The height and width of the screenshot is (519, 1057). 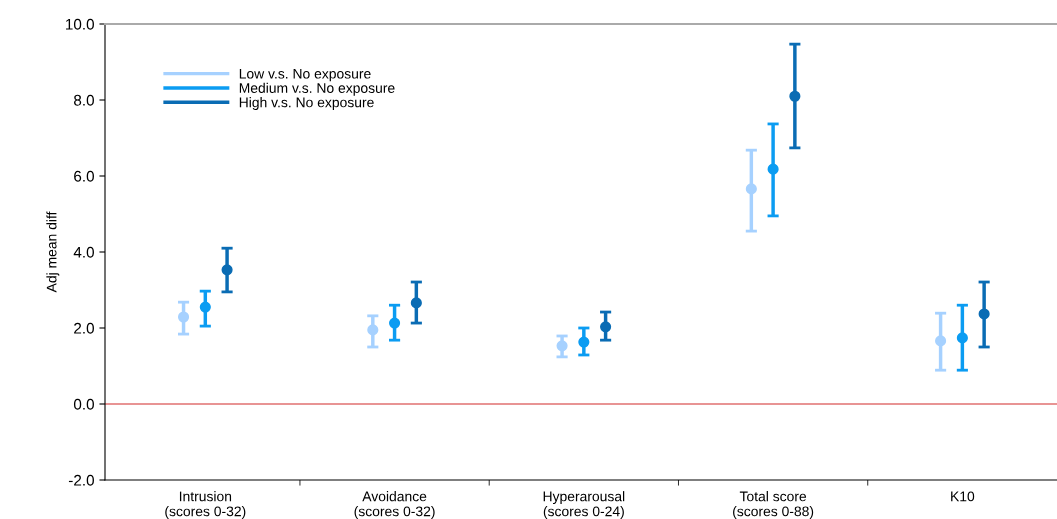 I want to click on legend-label: Medium v.s. No exposure, so click(x=317, y=89).